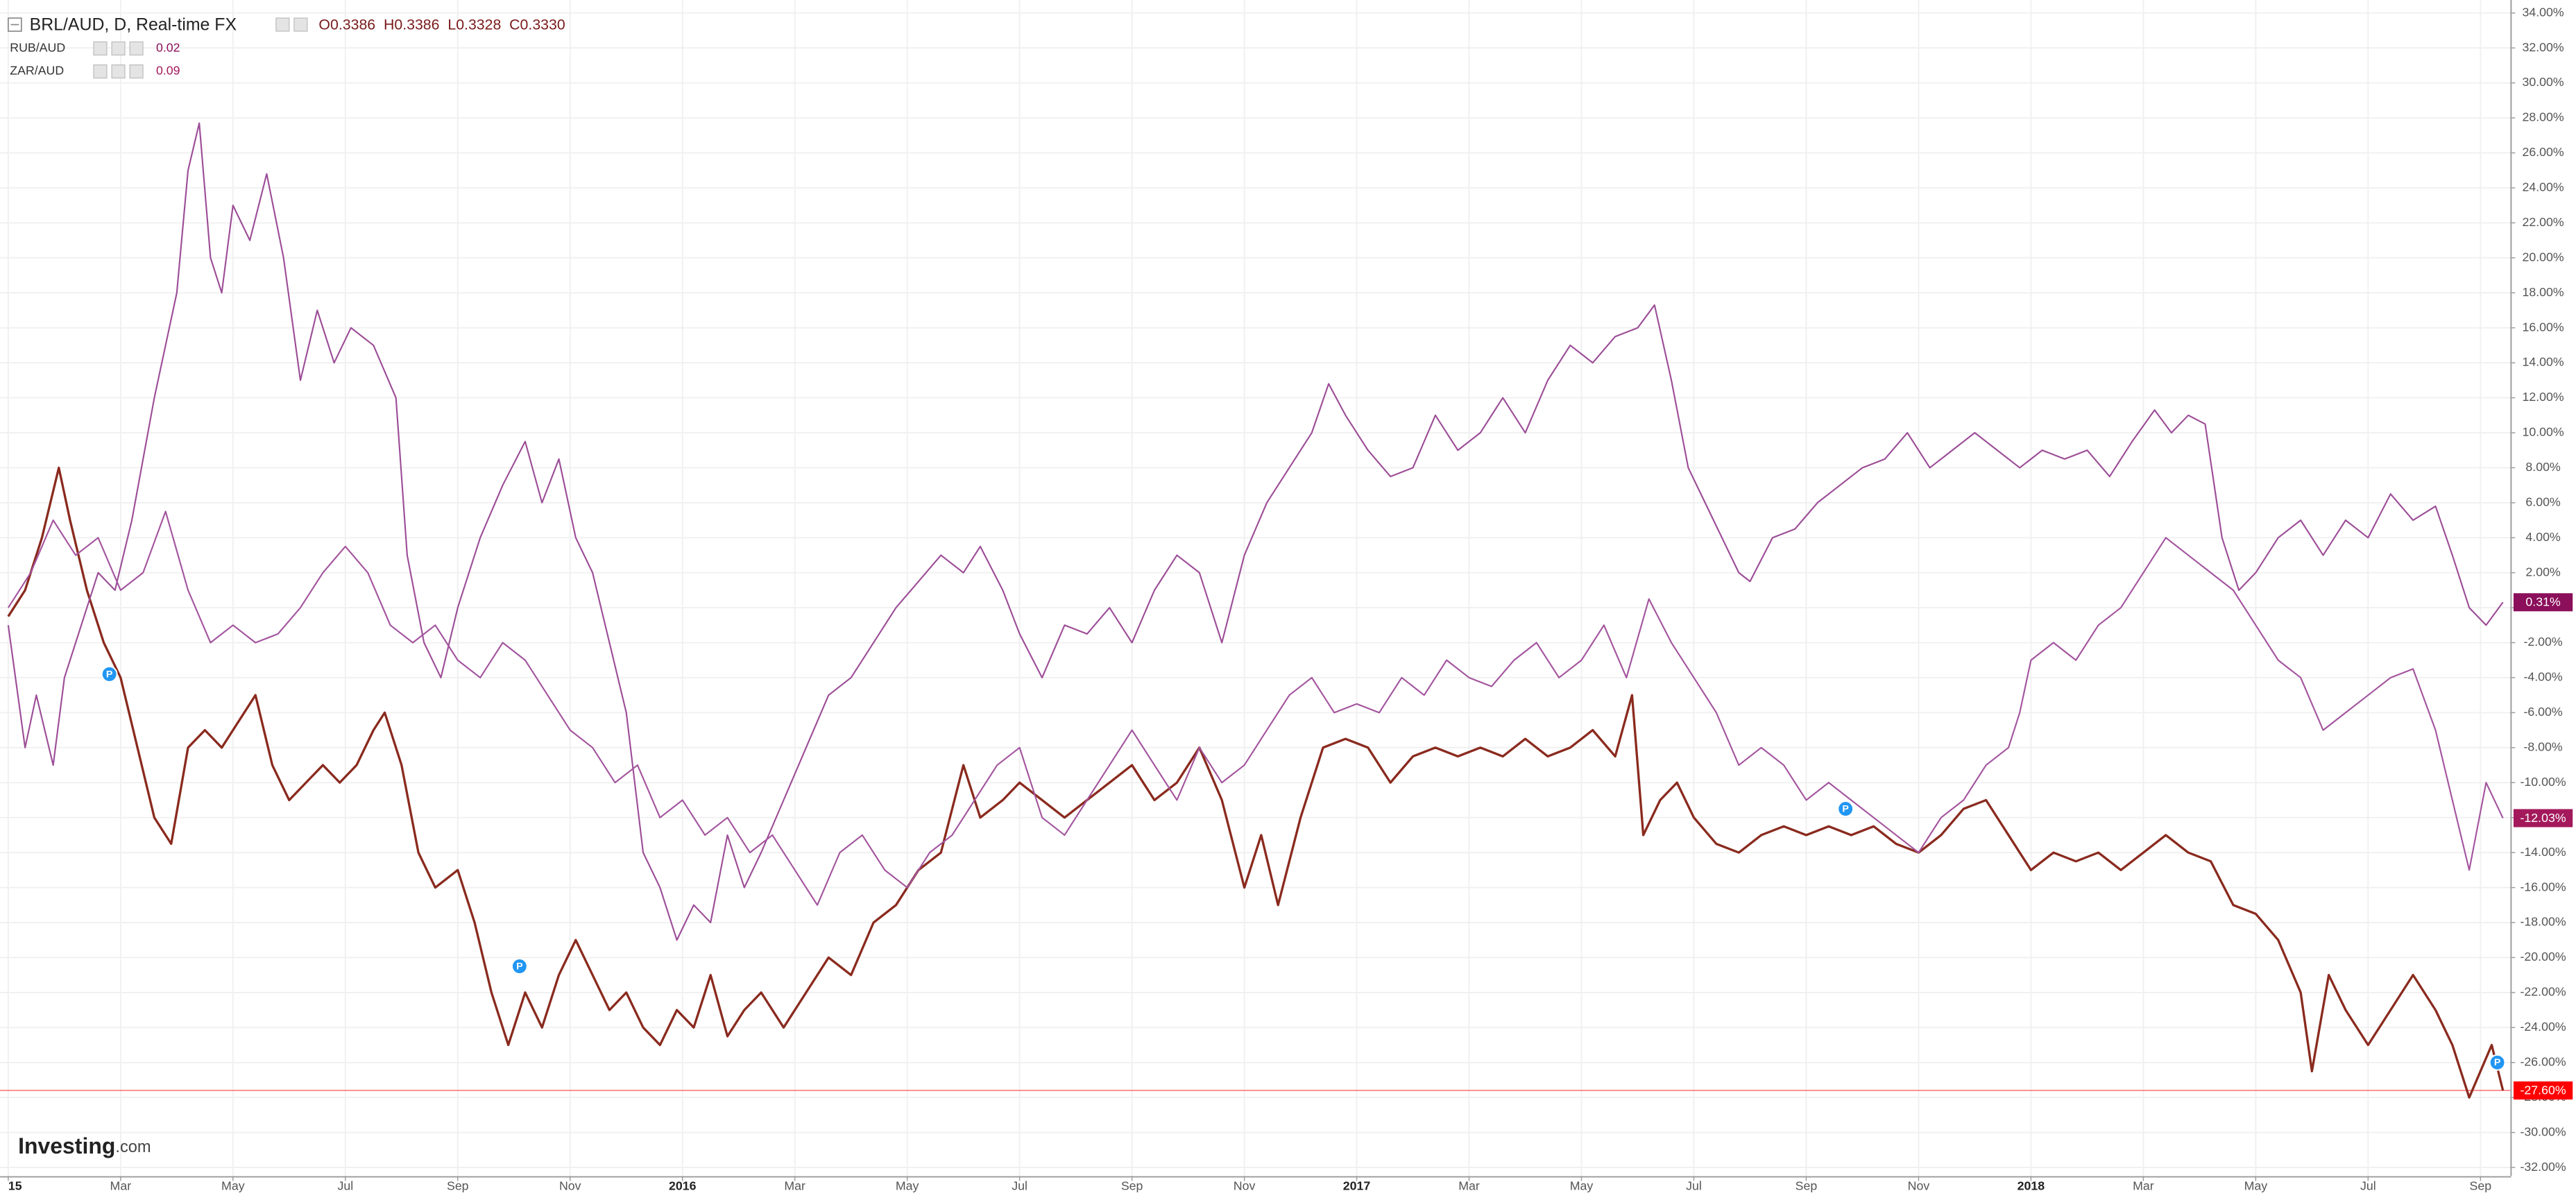  What do you see at coordinates (2543, 922) in the screenshot?
I see `y-tick-label: -18.00%` at bounding box center [2543, 922].